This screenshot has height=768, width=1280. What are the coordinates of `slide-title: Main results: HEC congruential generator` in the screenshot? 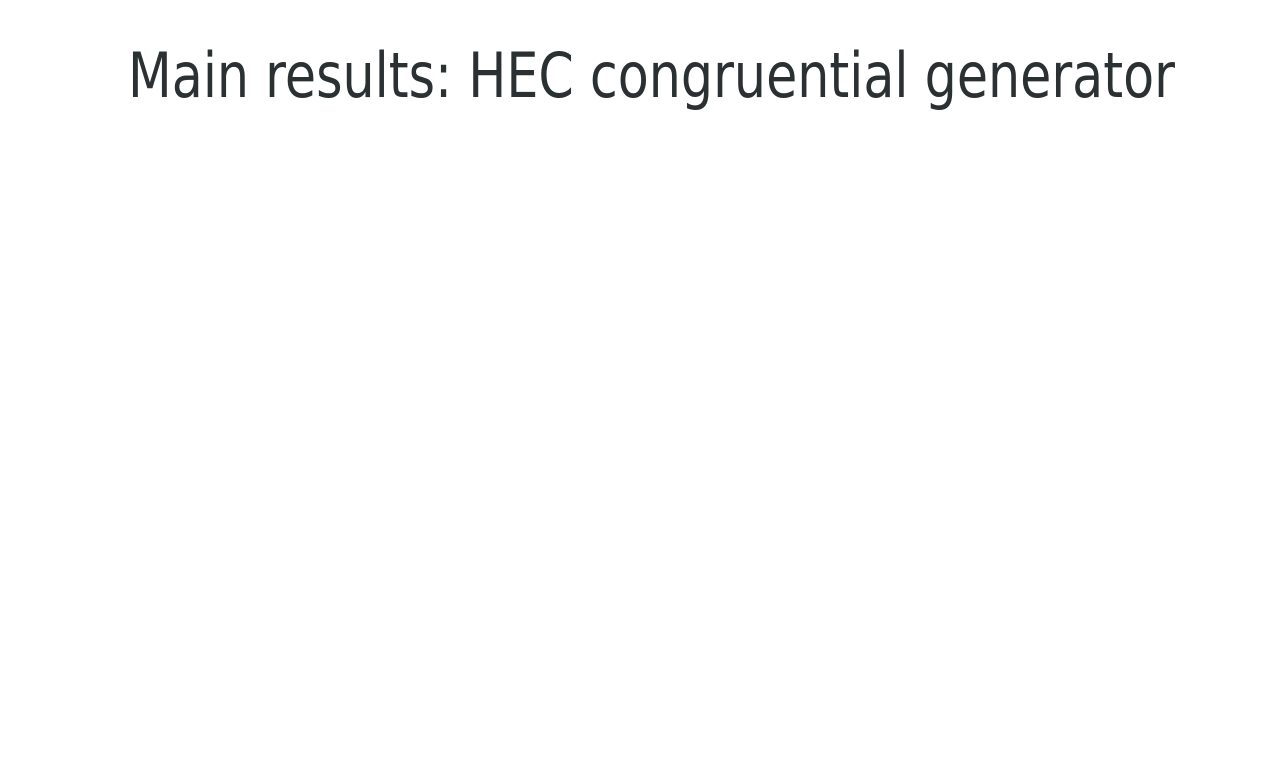 It's located at (651, 75).